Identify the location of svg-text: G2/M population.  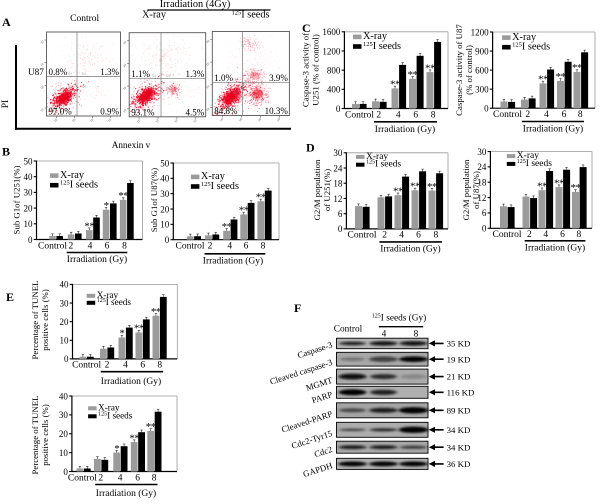
(317, 189).